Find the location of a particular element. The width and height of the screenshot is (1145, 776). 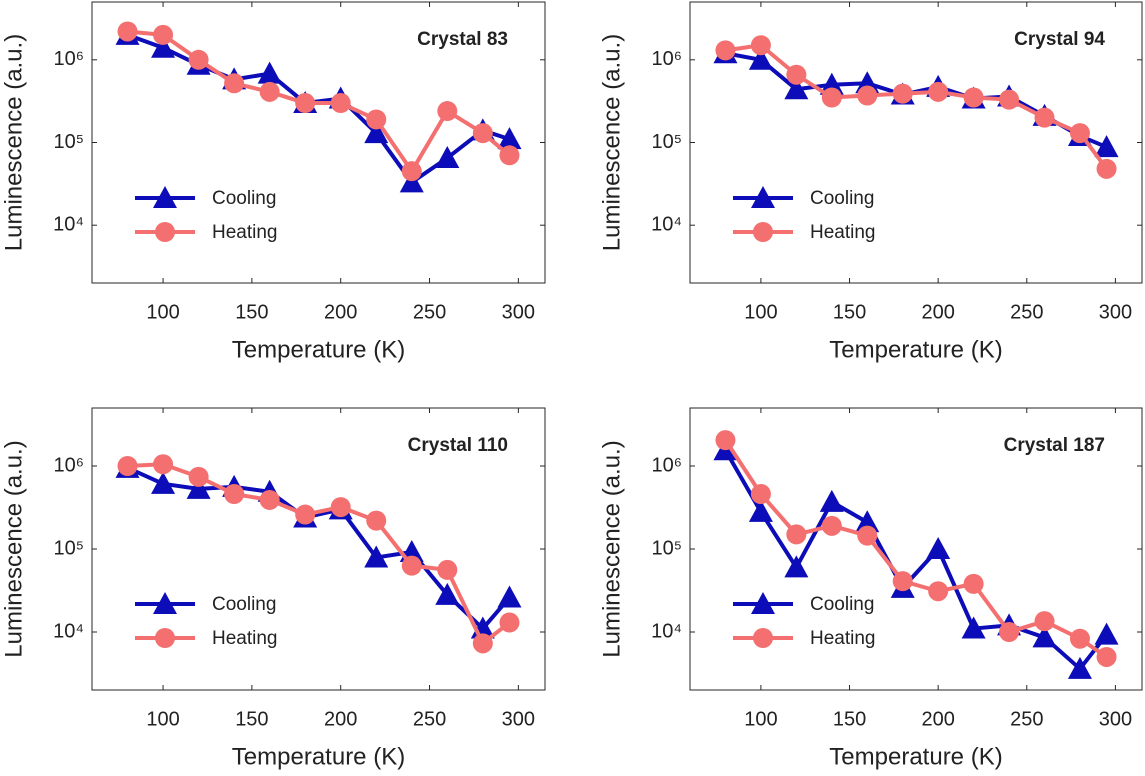

y-tick-label: 10⁴ is located at coordinates (68, 631).